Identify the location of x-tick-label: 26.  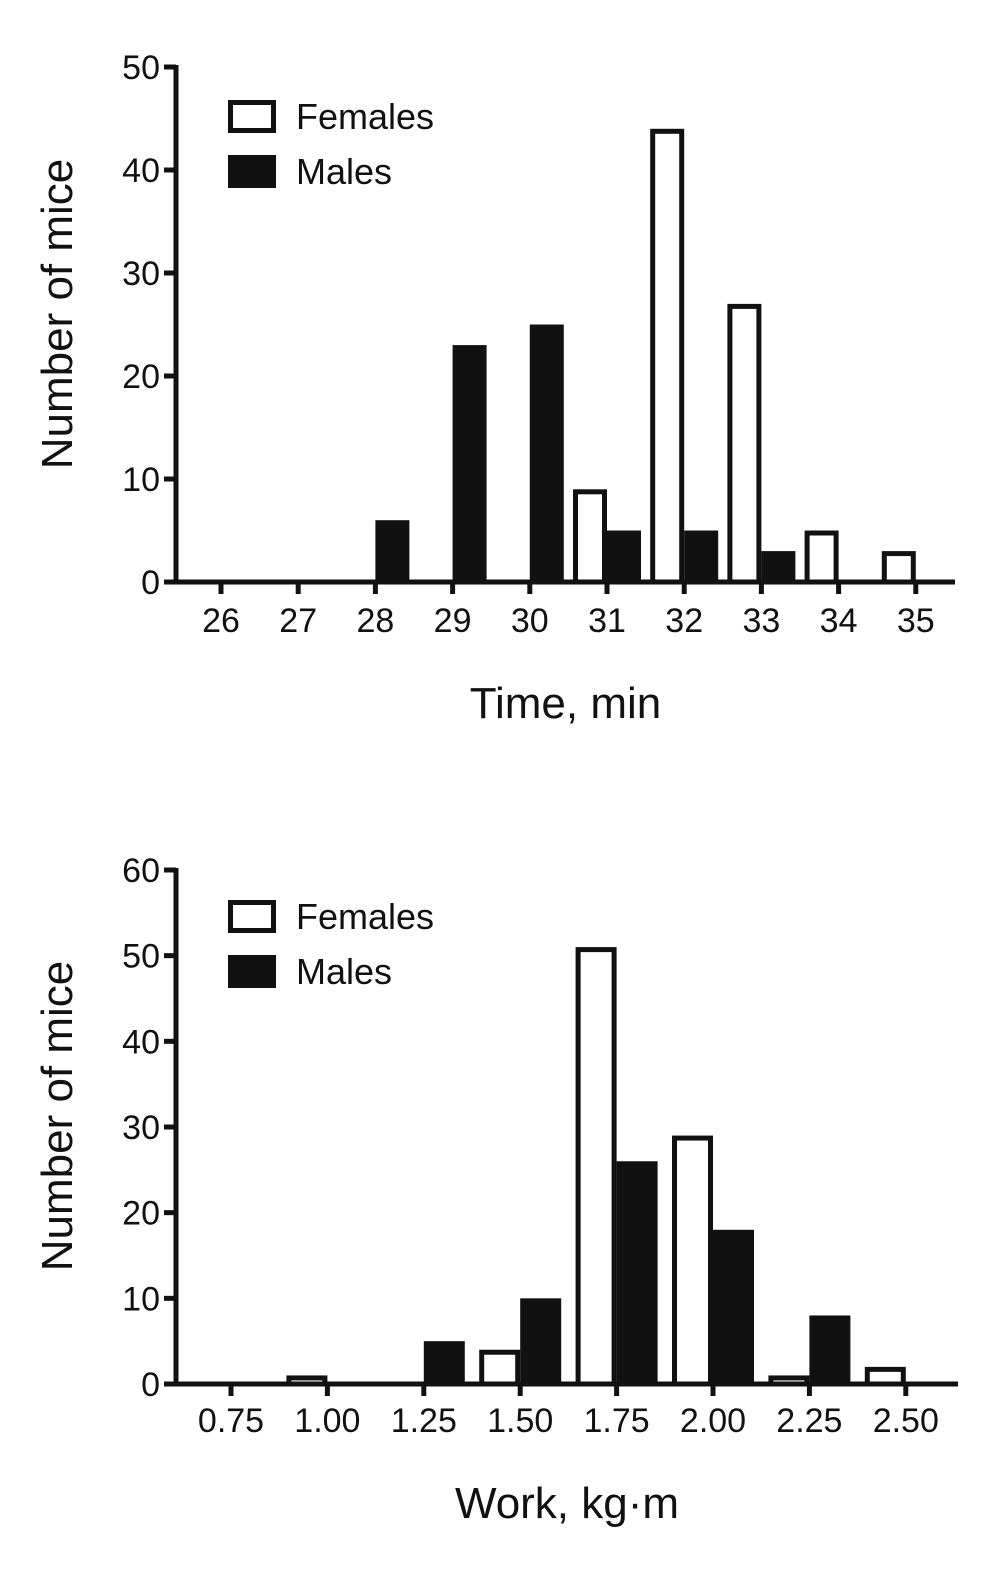
(221, 621).